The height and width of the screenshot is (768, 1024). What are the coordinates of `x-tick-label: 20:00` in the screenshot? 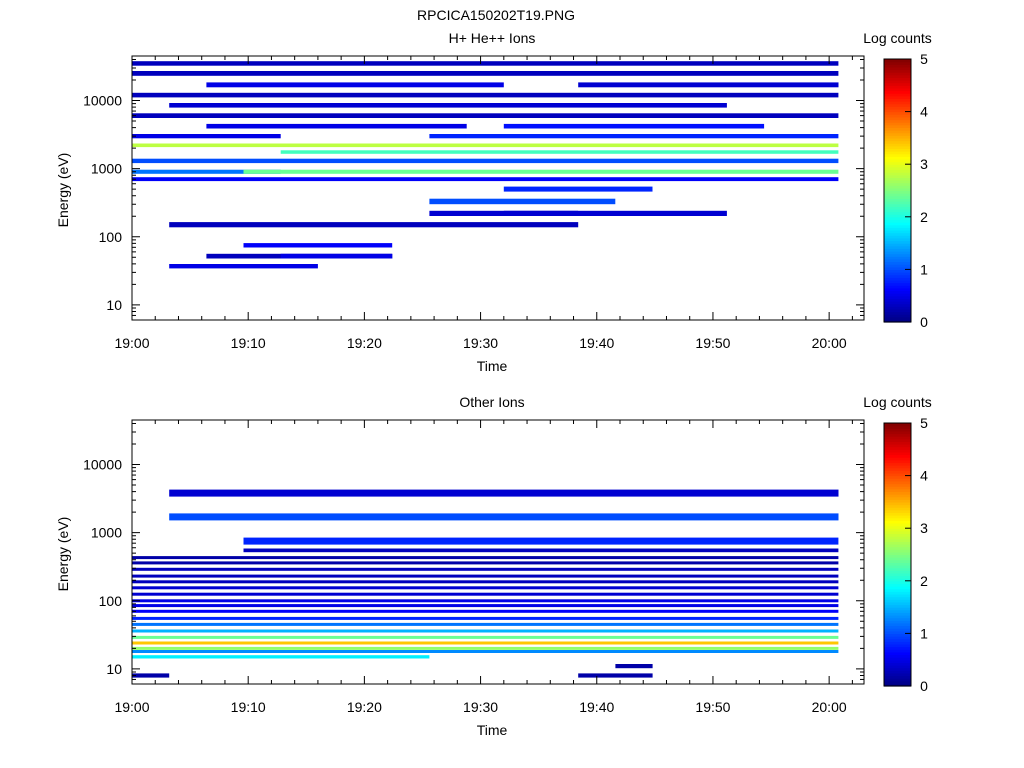 It's located at (829, 707).